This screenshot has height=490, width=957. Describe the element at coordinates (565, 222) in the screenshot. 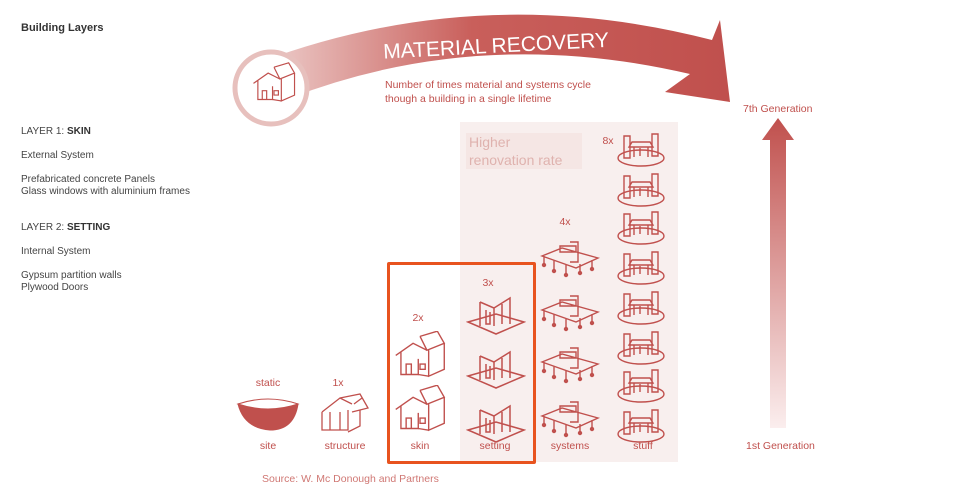

I see `column-count-systems: 4x` at that location.